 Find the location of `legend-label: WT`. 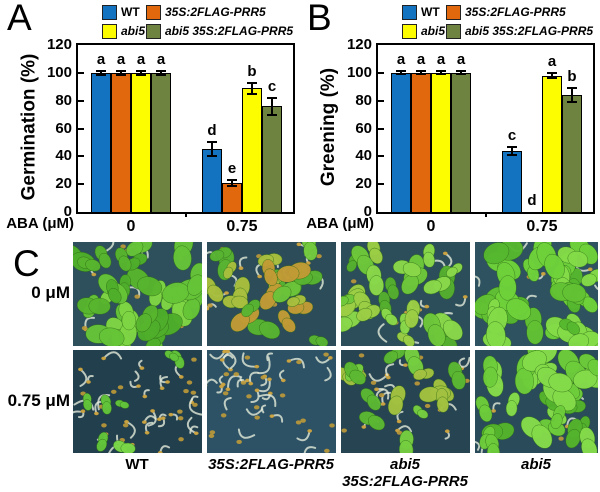

legend-label: WT is located at coordinates (130, 11).